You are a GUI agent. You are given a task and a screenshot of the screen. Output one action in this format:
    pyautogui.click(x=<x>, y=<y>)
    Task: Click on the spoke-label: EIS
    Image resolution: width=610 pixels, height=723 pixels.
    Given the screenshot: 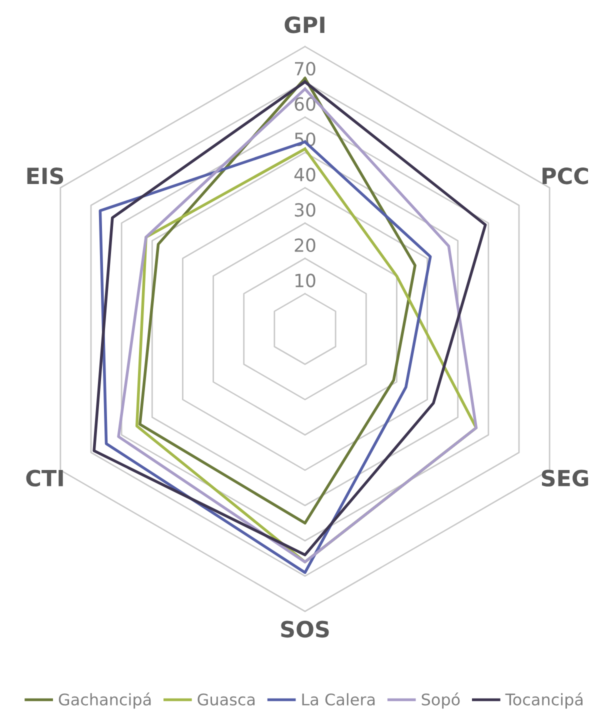 What is the action you would take?
    pyautogui.click(x=45, y=176)
    